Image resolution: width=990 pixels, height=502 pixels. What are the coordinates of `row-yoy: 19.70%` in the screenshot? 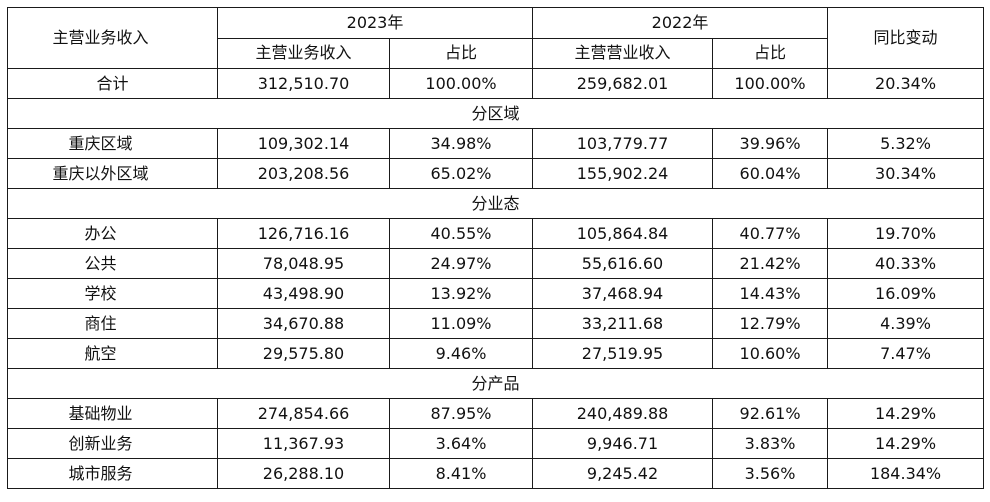 It's located at (906, 233).